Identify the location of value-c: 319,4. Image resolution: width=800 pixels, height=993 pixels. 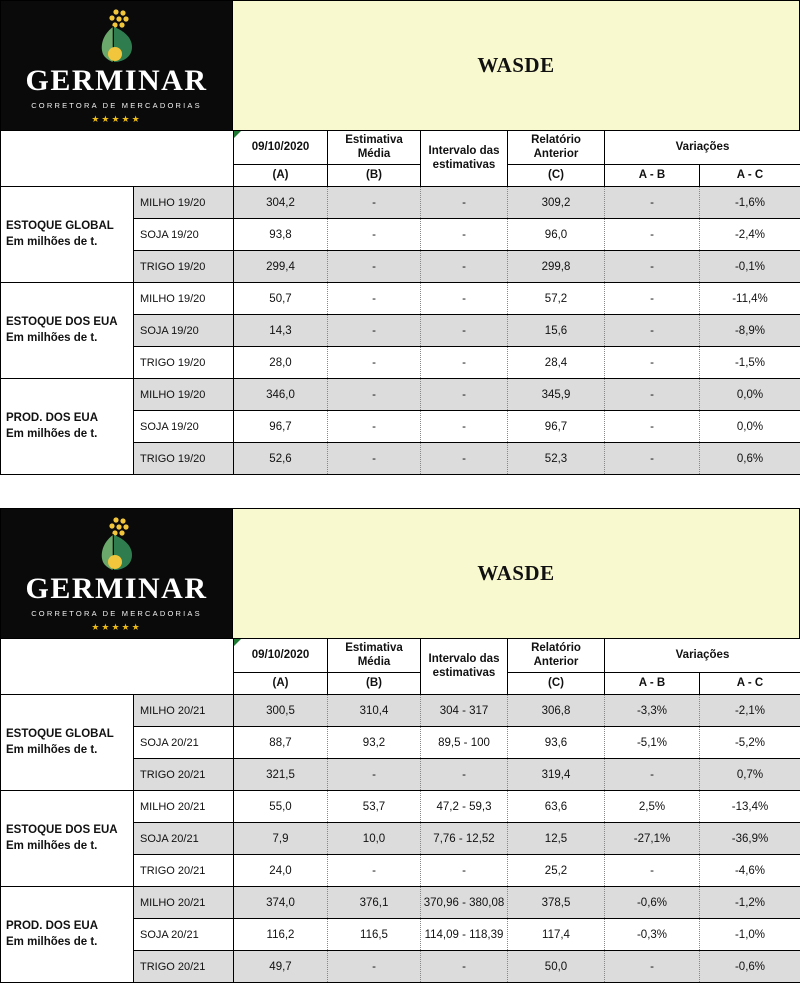
(556, 774).